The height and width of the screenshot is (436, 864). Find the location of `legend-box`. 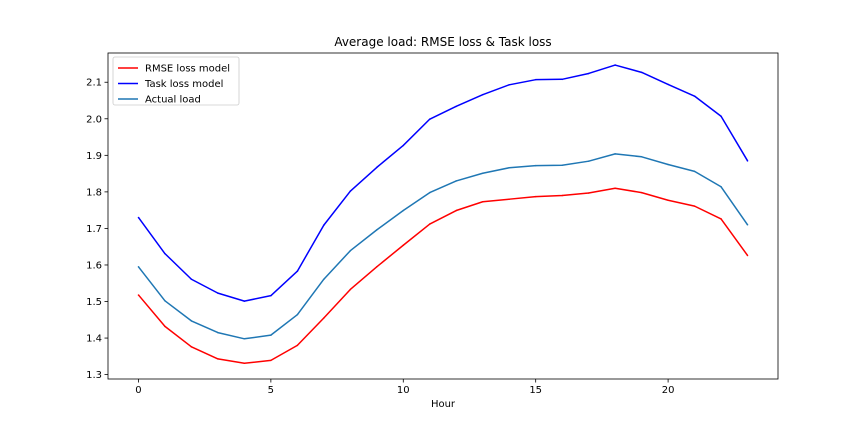

legend-box is located at coordinates (176, 81).